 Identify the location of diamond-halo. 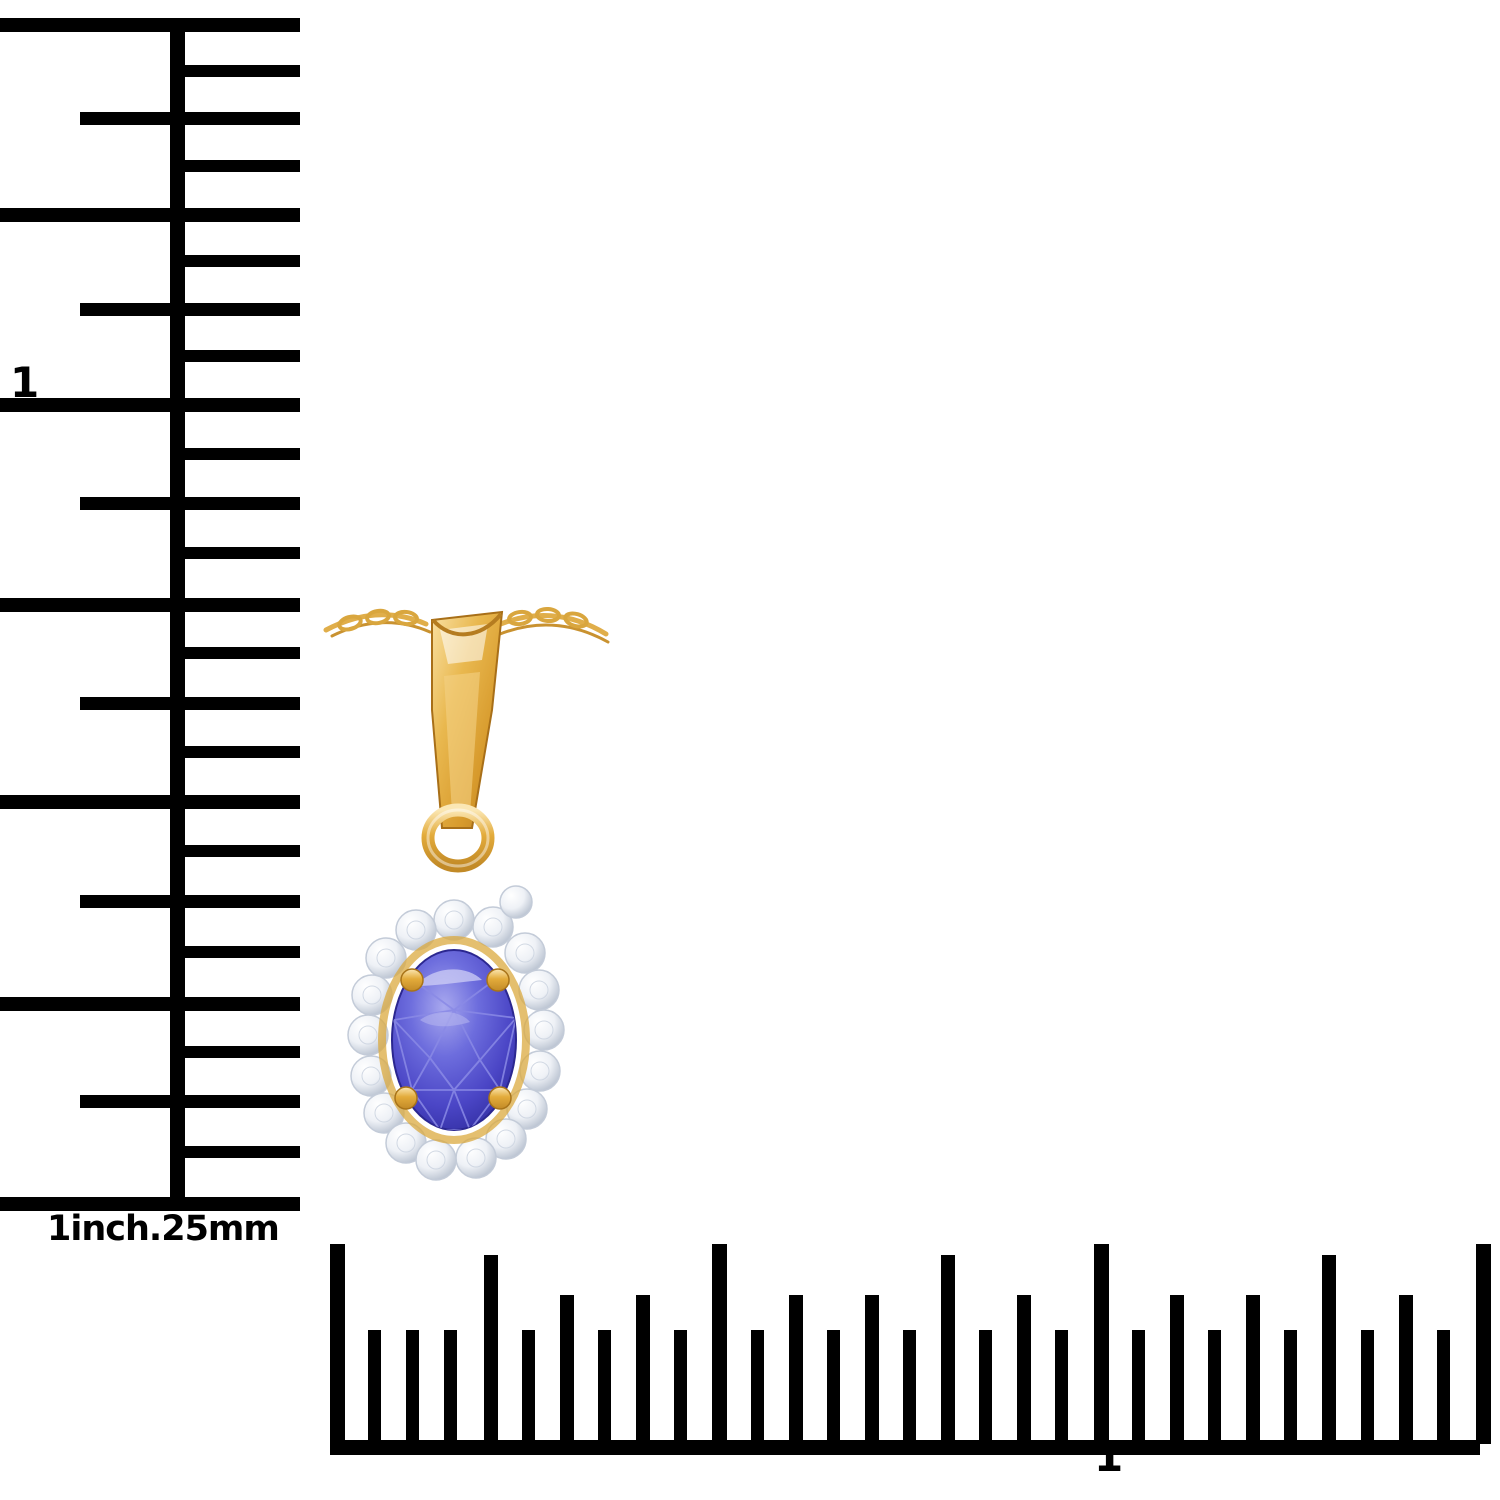
(456, 1033).